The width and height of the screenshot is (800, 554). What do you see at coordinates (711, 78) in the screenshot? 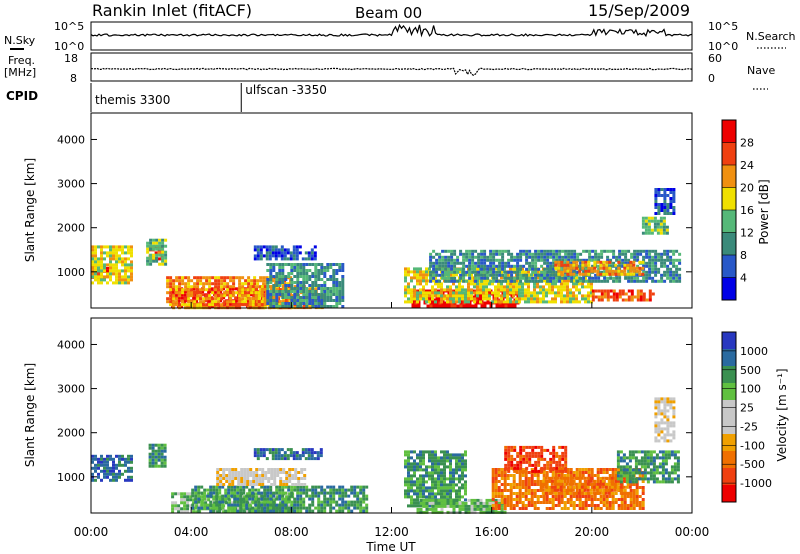
I see `nave-tick-bottom: 0` at bounding box center [711, 78].